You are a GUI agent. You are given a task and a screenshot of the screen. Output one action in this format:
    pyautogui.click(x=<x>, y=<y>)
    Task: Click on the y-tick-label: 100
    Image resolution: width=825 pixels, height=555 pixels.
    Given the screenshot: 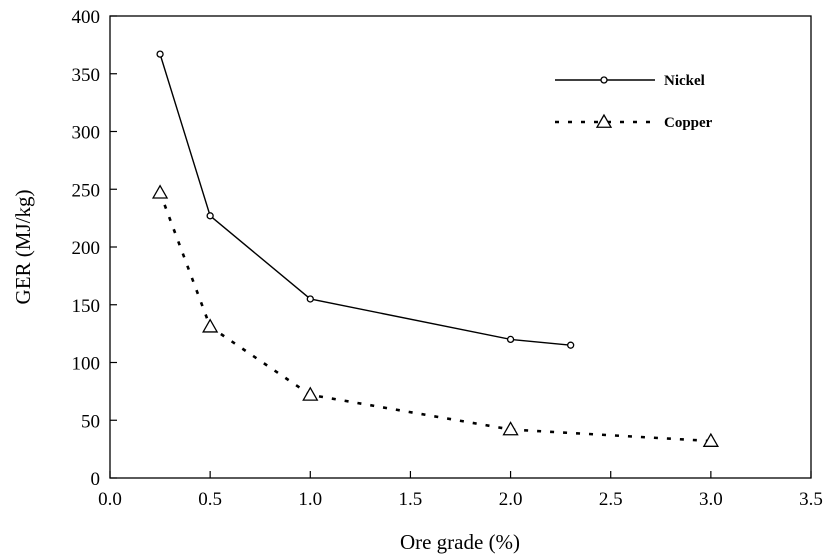 What is the action you would take?
    pyautogui.click(x=86, y=364)
    